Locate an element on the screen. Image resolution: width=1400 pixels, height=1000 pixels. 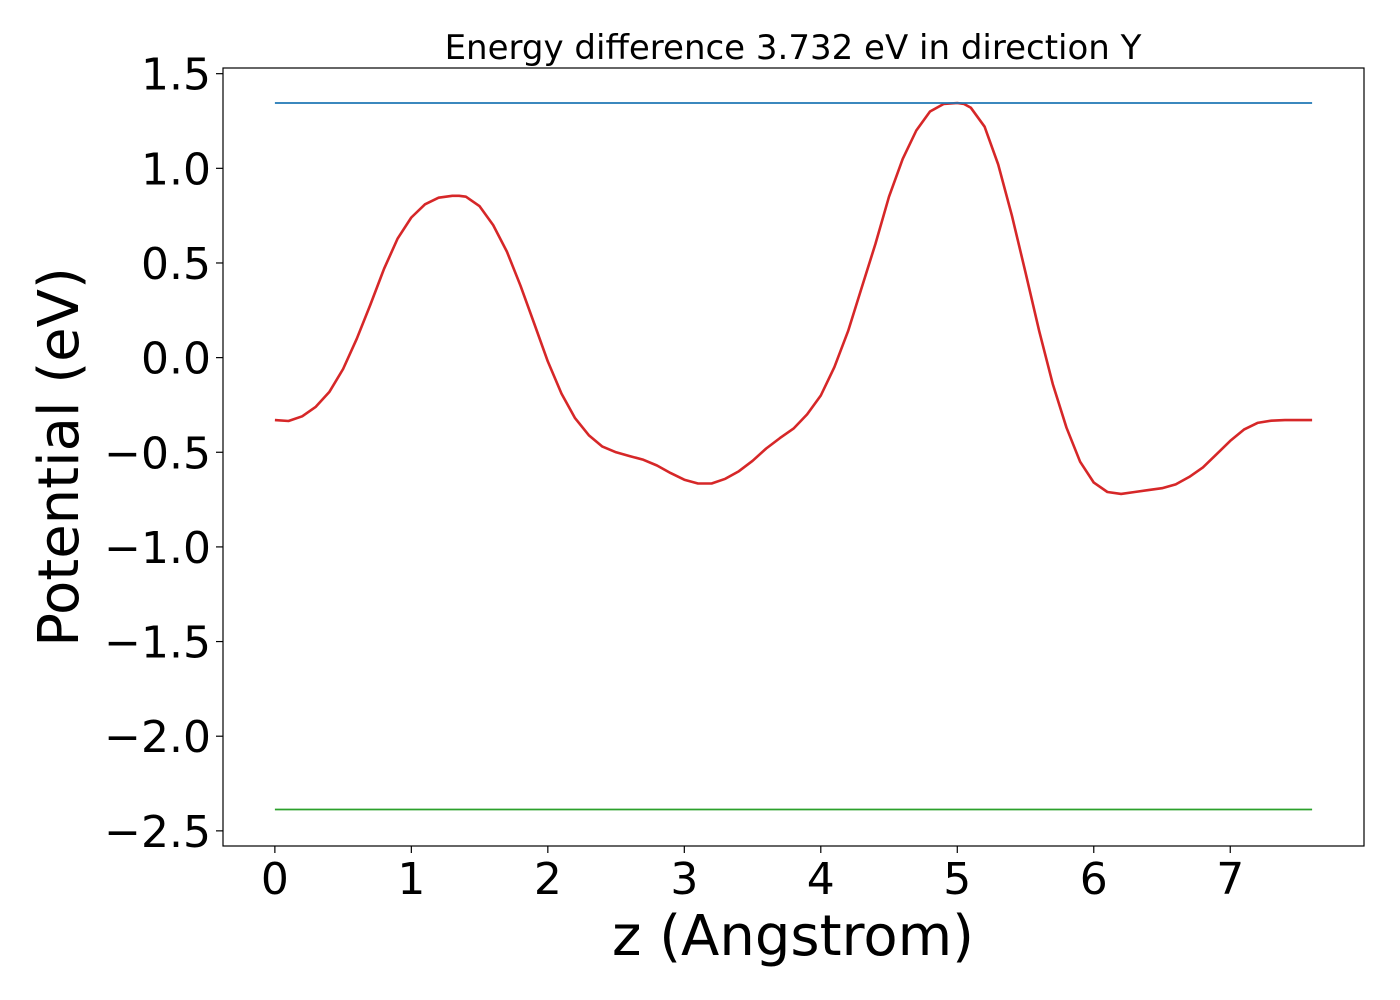
x-tick-label: 4 is located at coordinates (821, 879).